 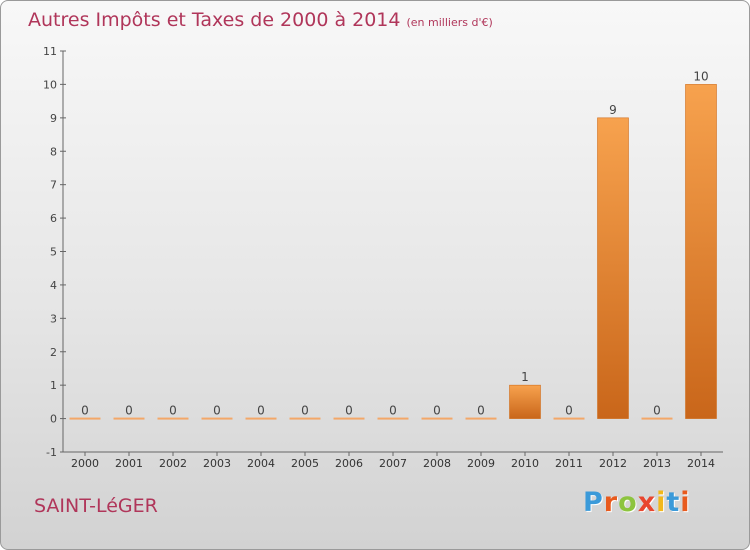 What do you see at coordinates (53, 352) in the screenshot?
I see `y-tick-label: 2` at bounding box center [53, 352].